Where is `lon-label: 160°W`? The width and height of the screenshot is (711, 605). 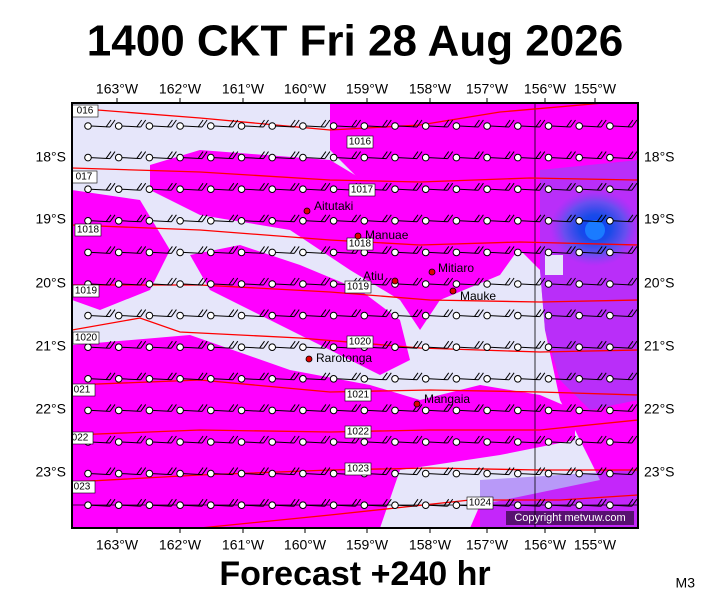 lon-label: 160°W is located at coordinates (305, 89).